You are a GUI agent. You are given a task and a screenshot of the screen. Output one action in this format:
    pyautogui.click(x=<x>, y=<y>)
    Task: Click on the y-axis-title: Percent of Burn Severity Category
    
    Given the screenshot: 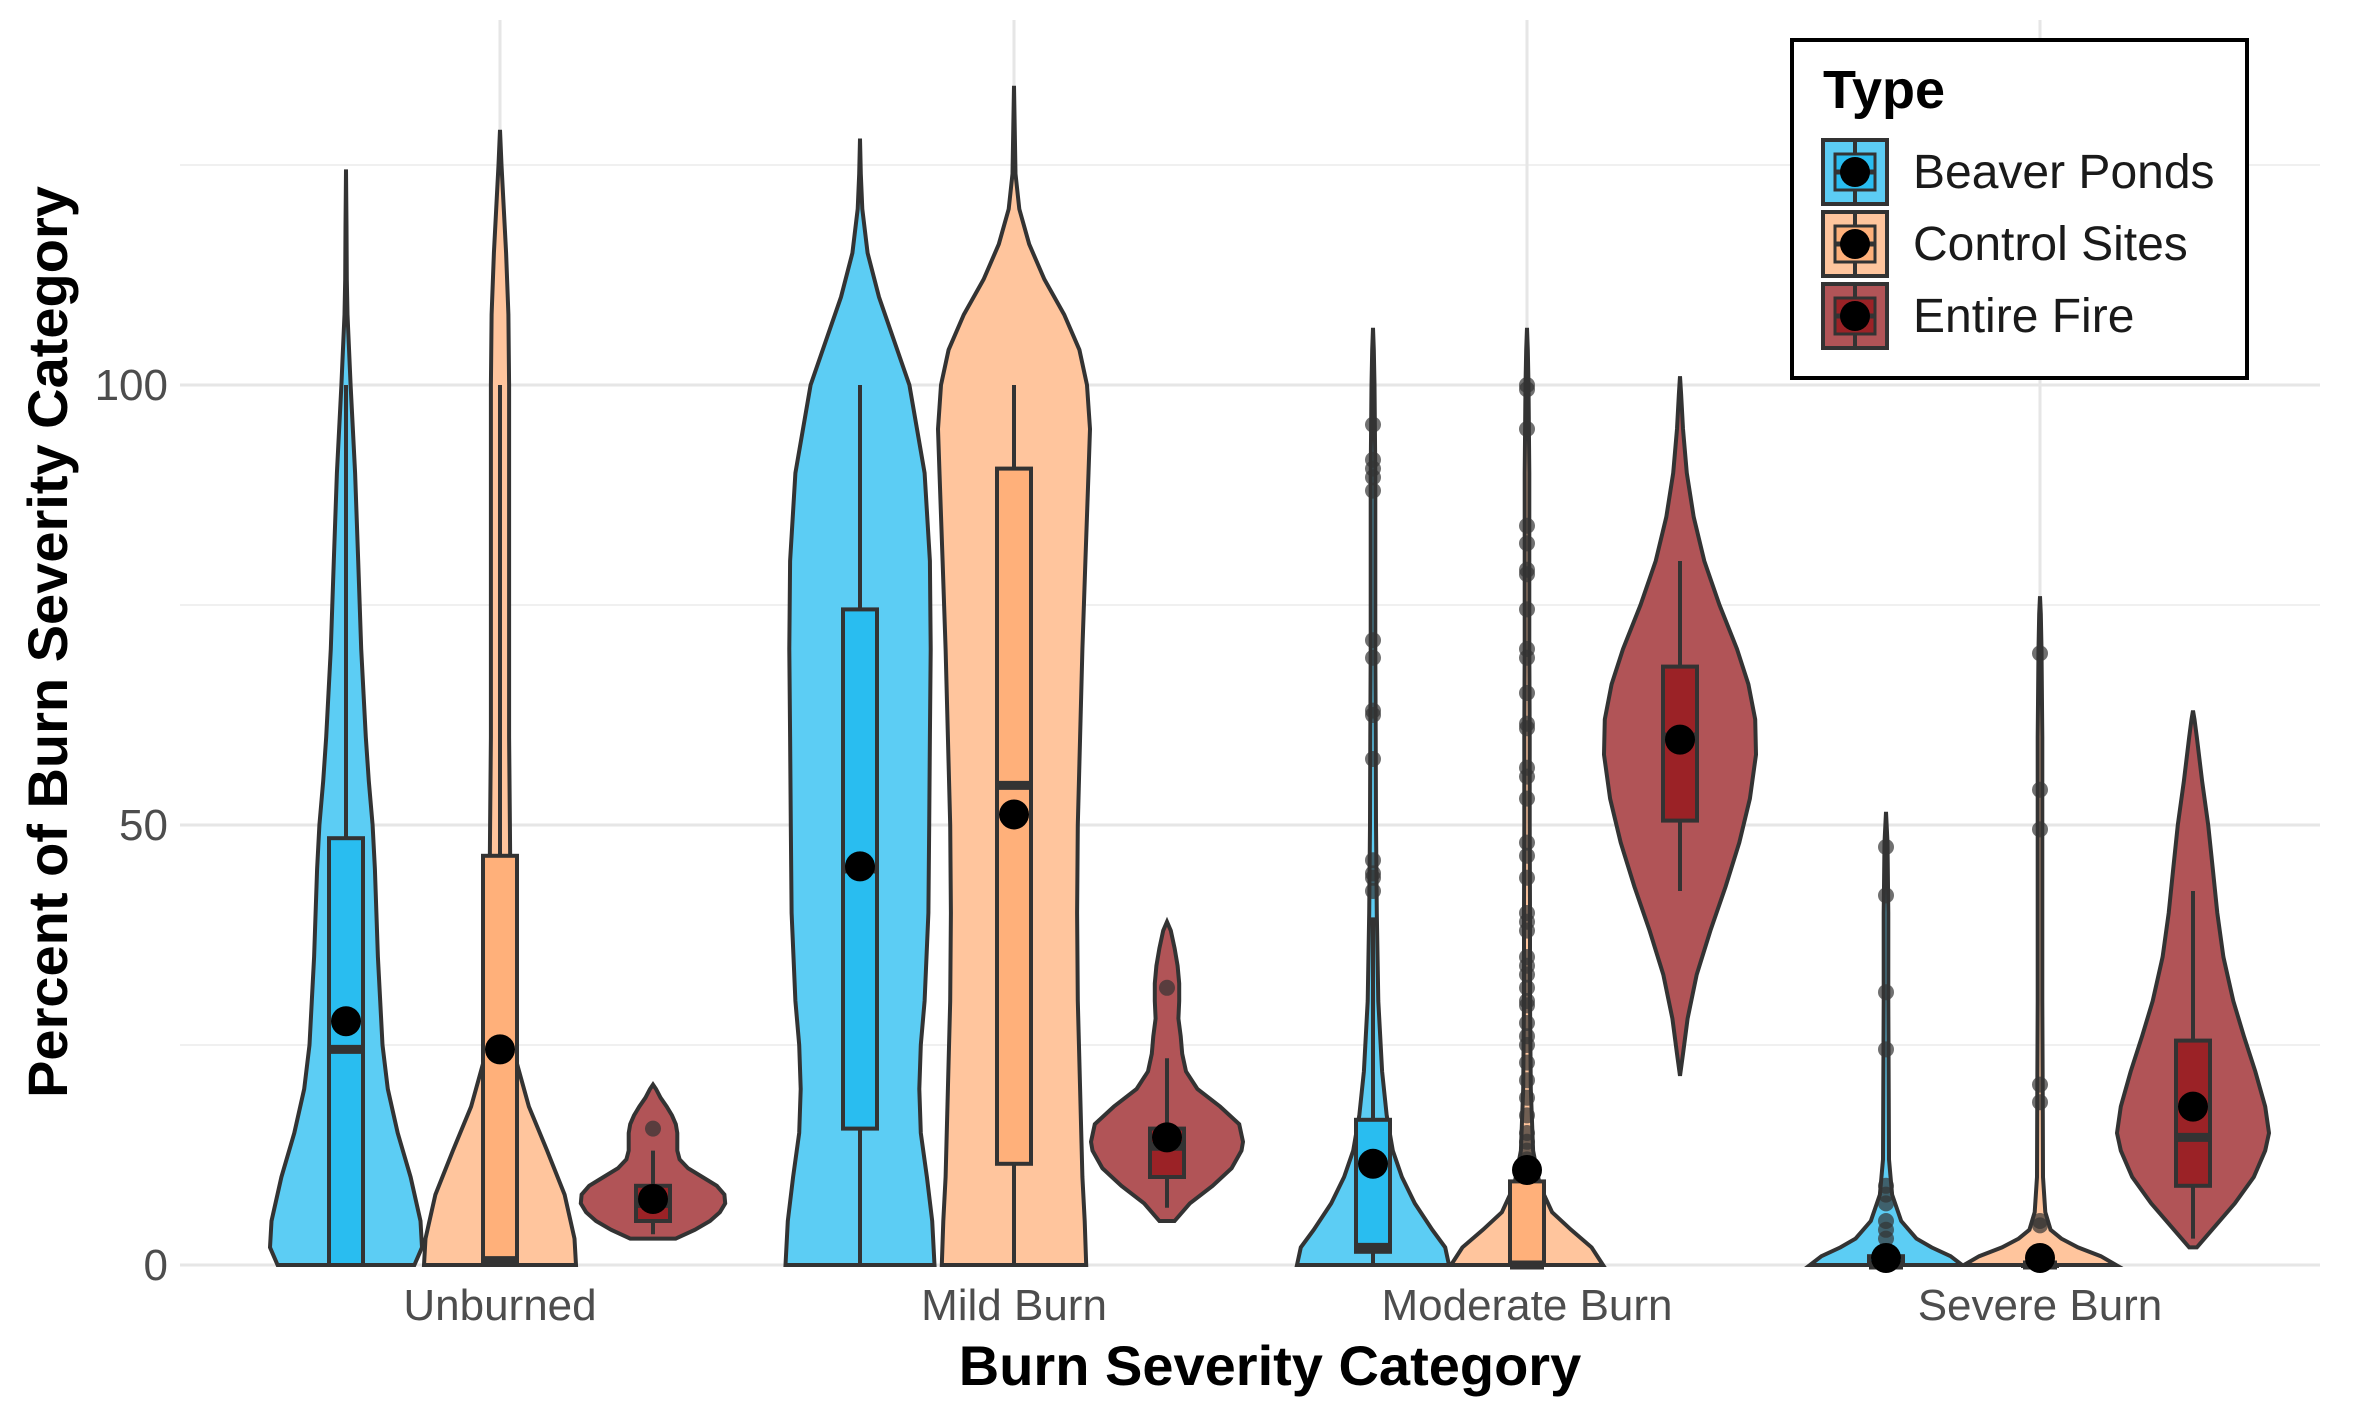 What is the action you would take?
    pyautogui.click(x=47, y=642)
    